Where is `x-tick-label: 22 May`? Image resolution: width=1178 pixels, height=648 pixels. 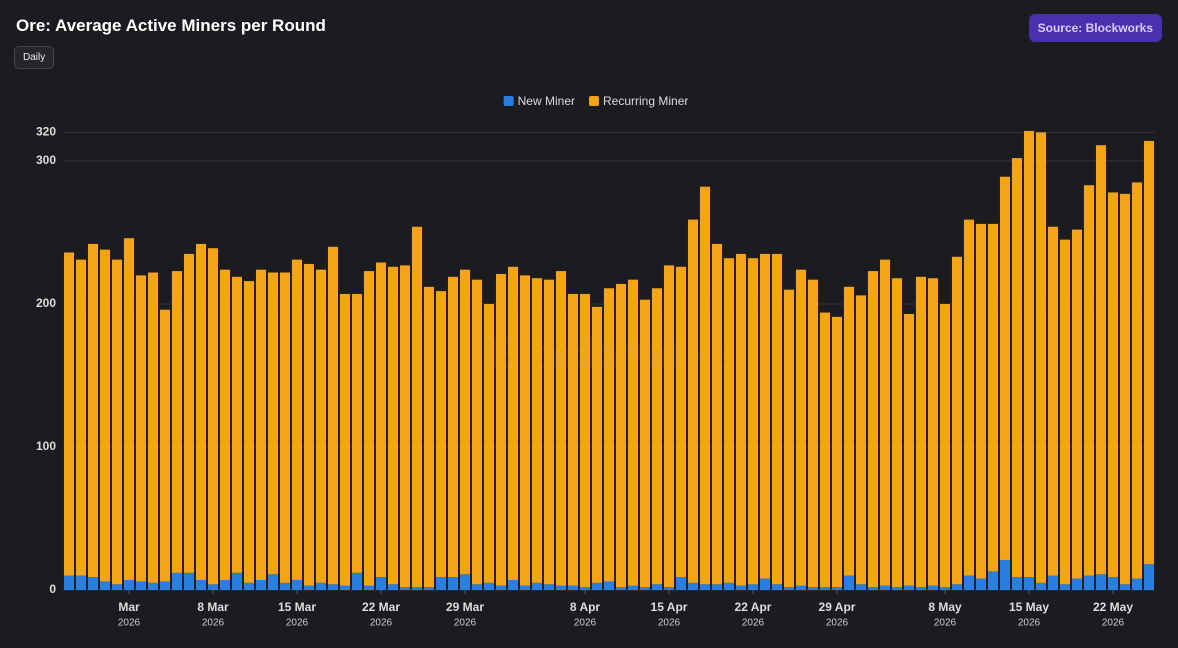
x-tick-label: 22 May is located at coordinates (1113, 607).